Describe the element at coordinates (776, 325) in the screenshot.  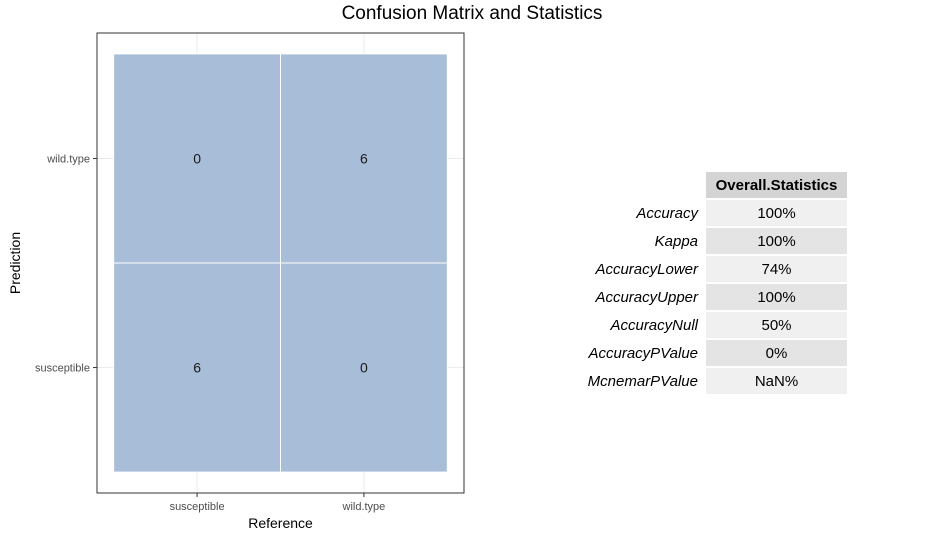
I see `row-value: 50%` at that location.